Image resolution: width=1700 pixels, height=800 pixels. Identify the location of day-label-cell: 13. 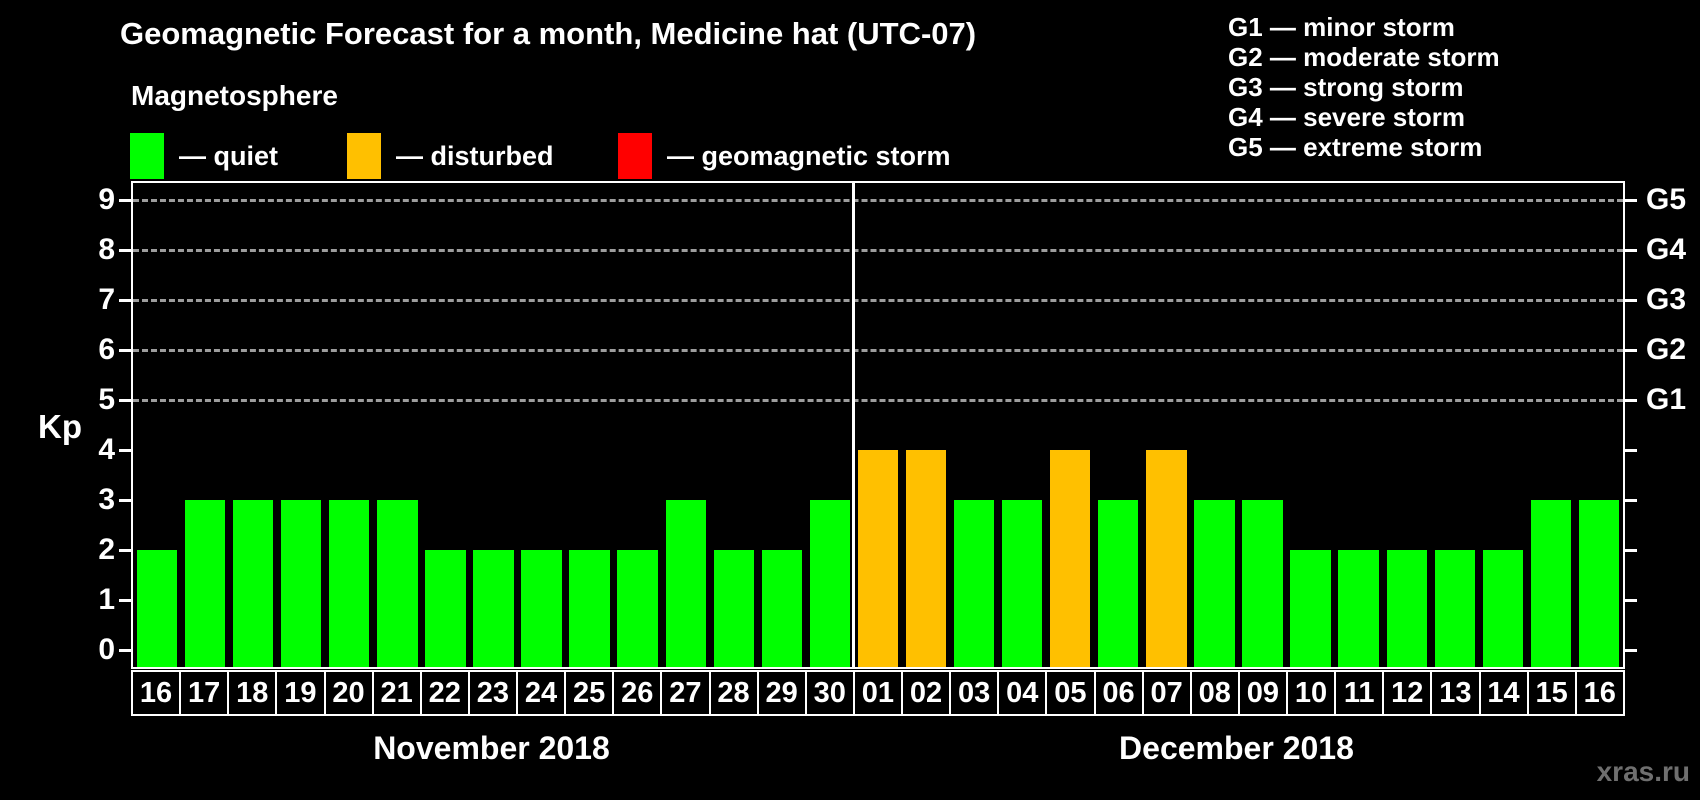
(1455, 693).